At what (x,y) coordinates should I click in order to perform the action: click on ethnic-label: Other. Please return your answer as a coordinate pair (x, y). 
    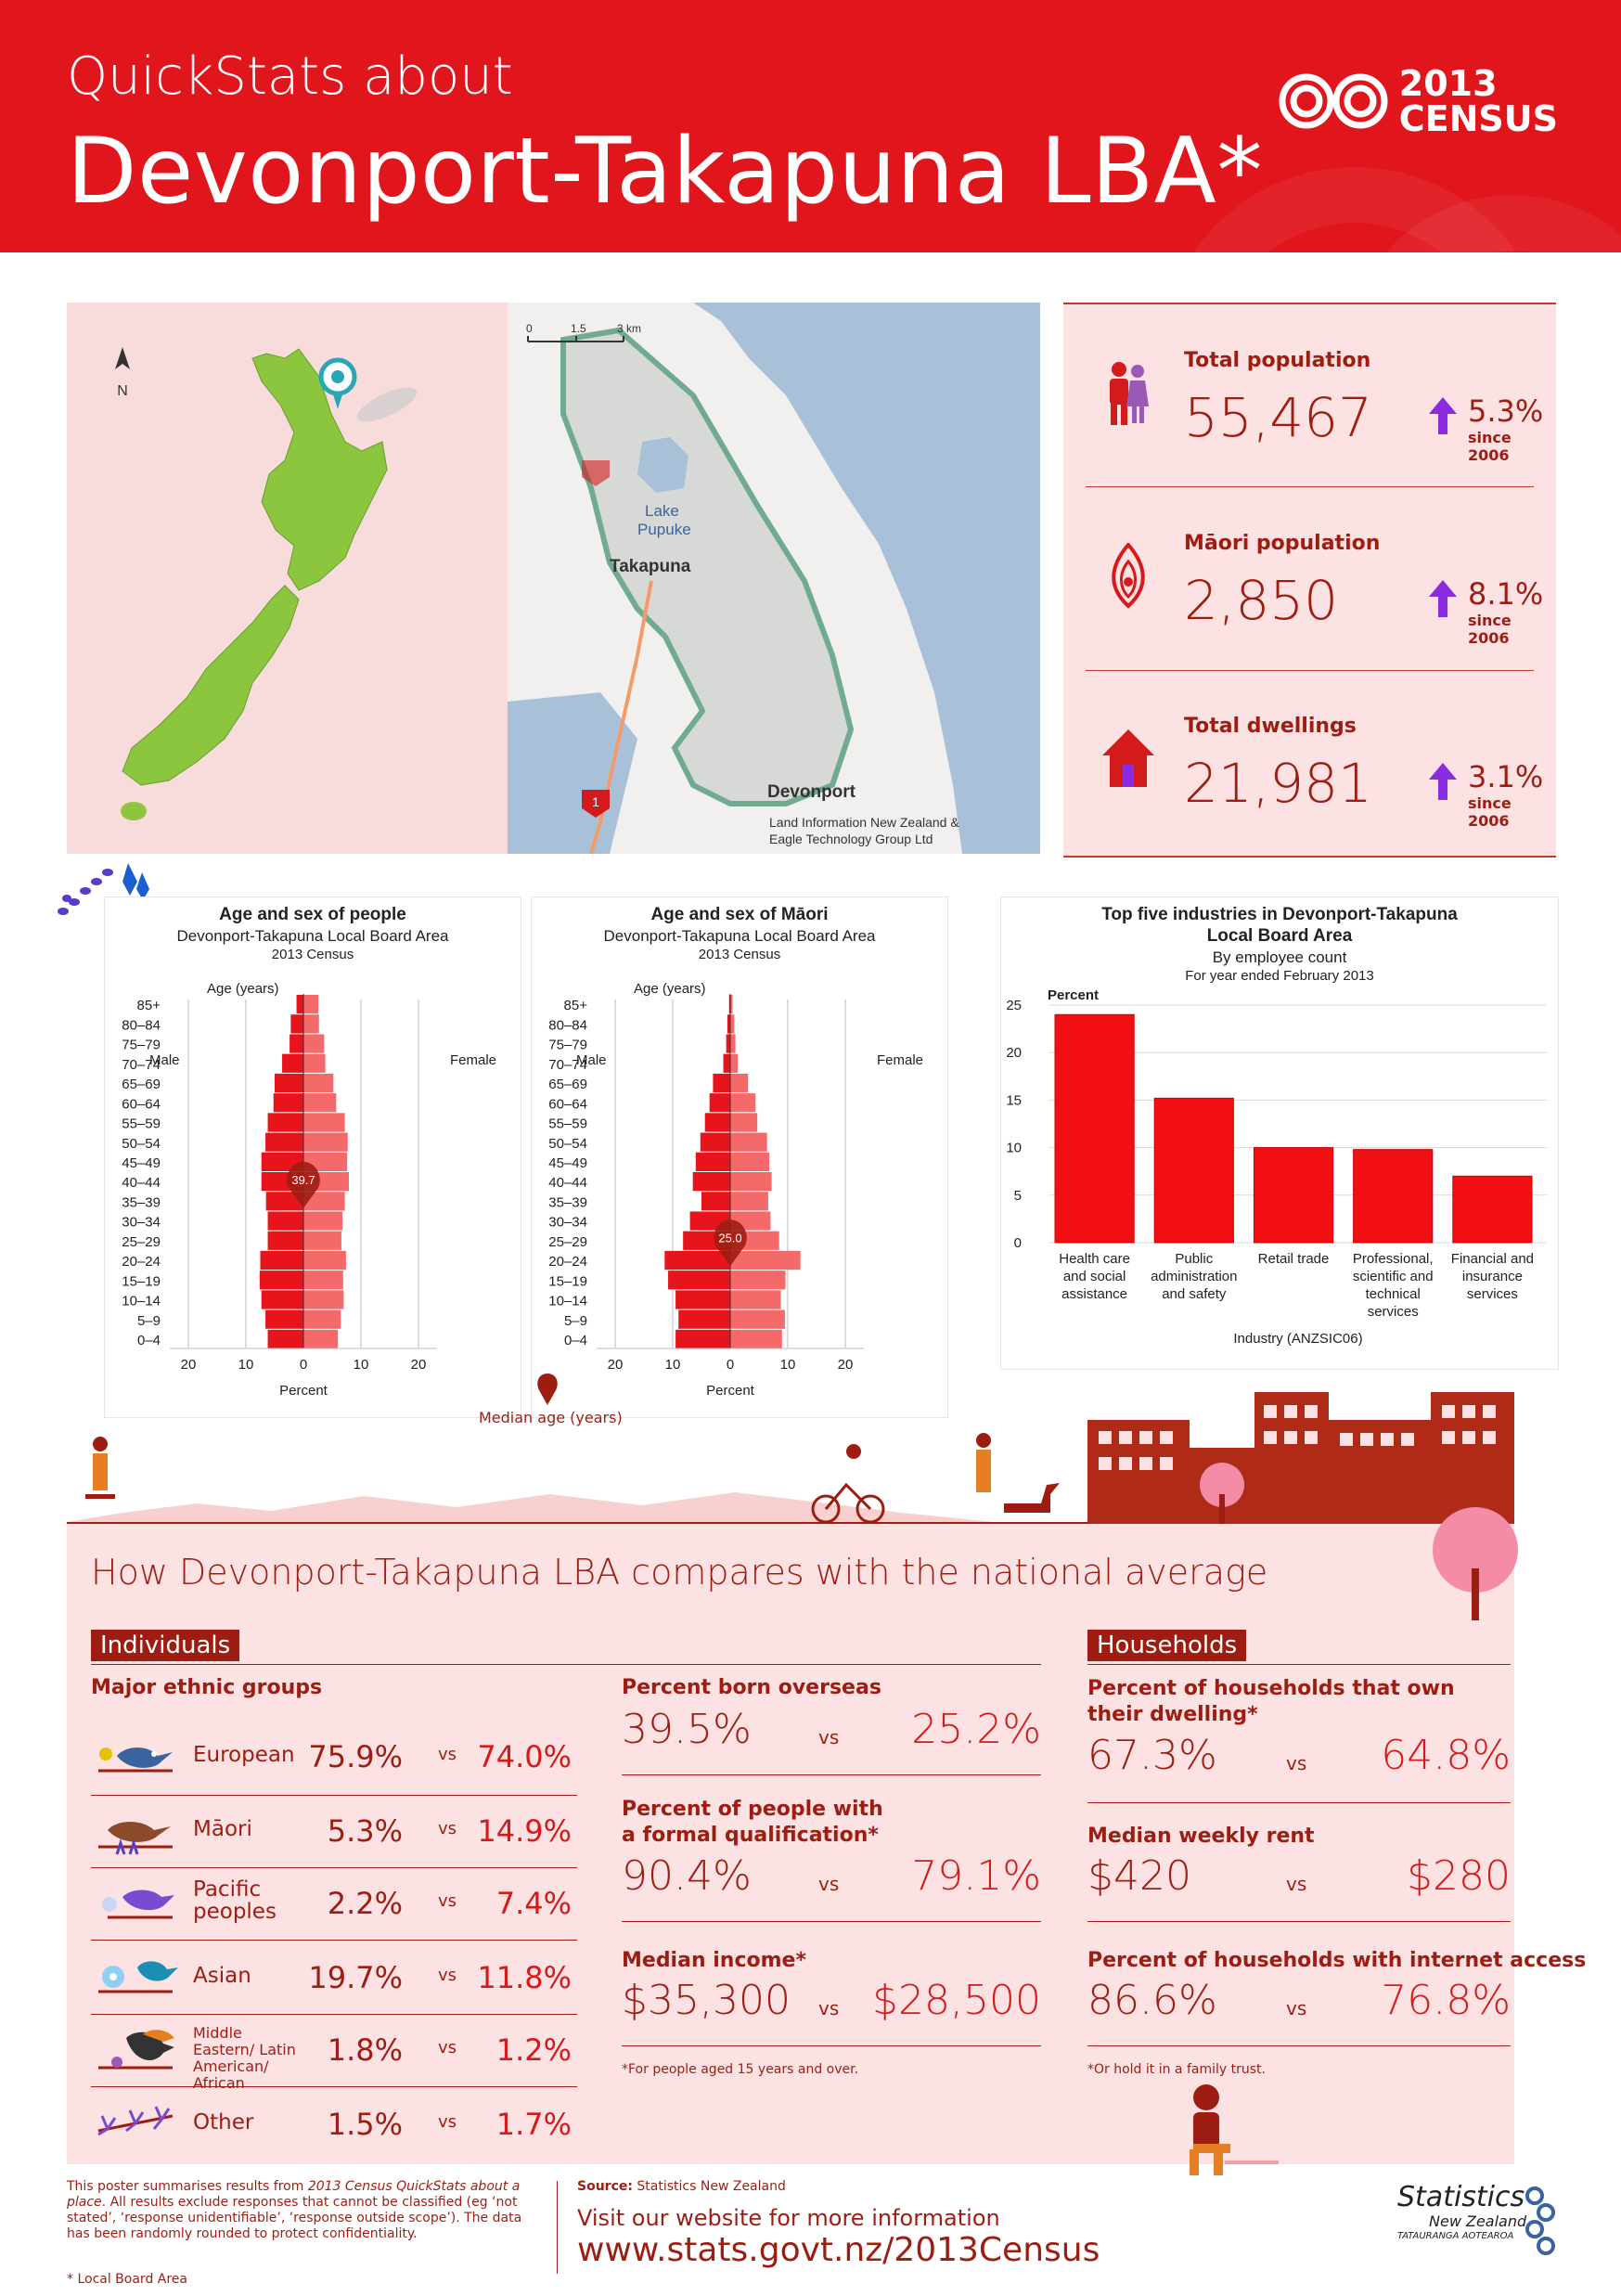
    Looking at the image, I should click on (223, 2122).